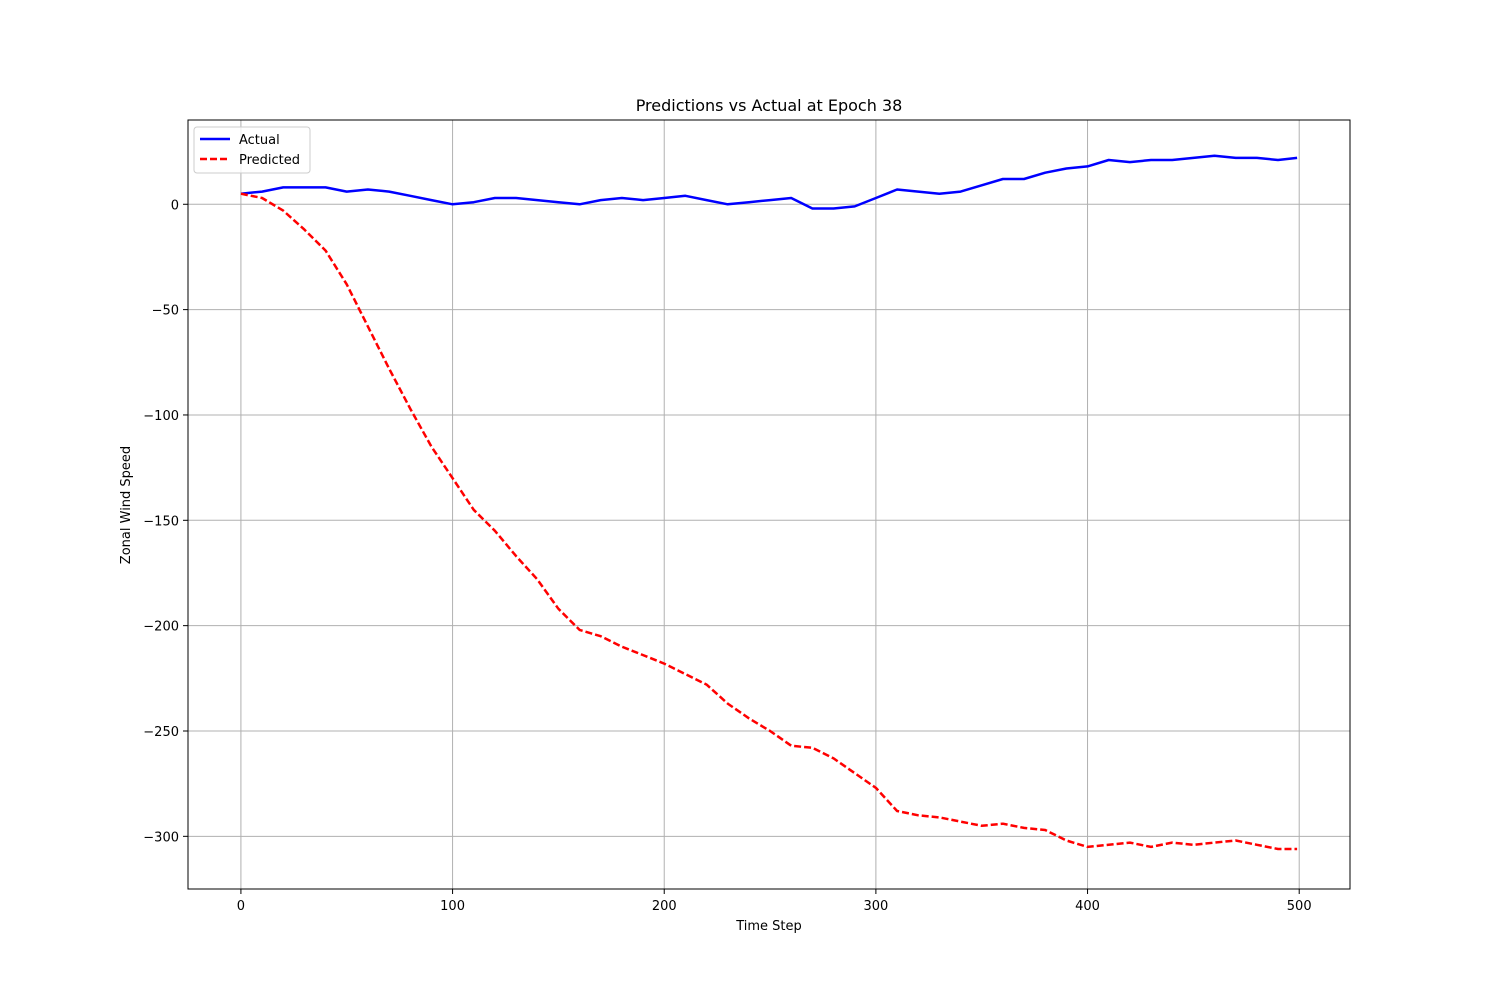 This screenshot has height=1004, width=1500. I want to click on y-tick-label: −150, so click(161, 521).